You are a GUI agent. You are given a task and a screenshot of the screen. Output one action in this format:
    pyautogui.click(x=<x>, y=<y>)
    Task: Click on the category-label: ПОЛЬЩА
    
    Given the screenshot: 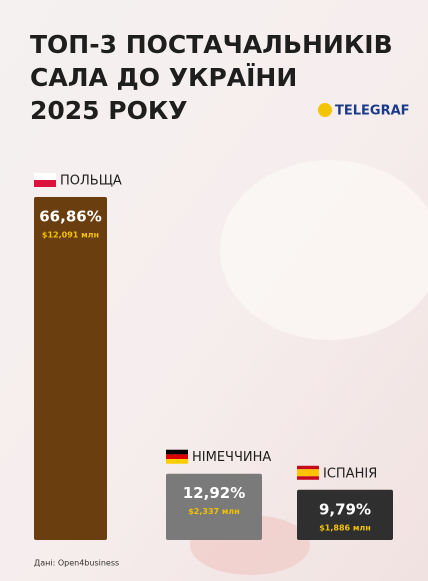 What is the action you would take?
    pyautogui.click(x=91, y=181)
    